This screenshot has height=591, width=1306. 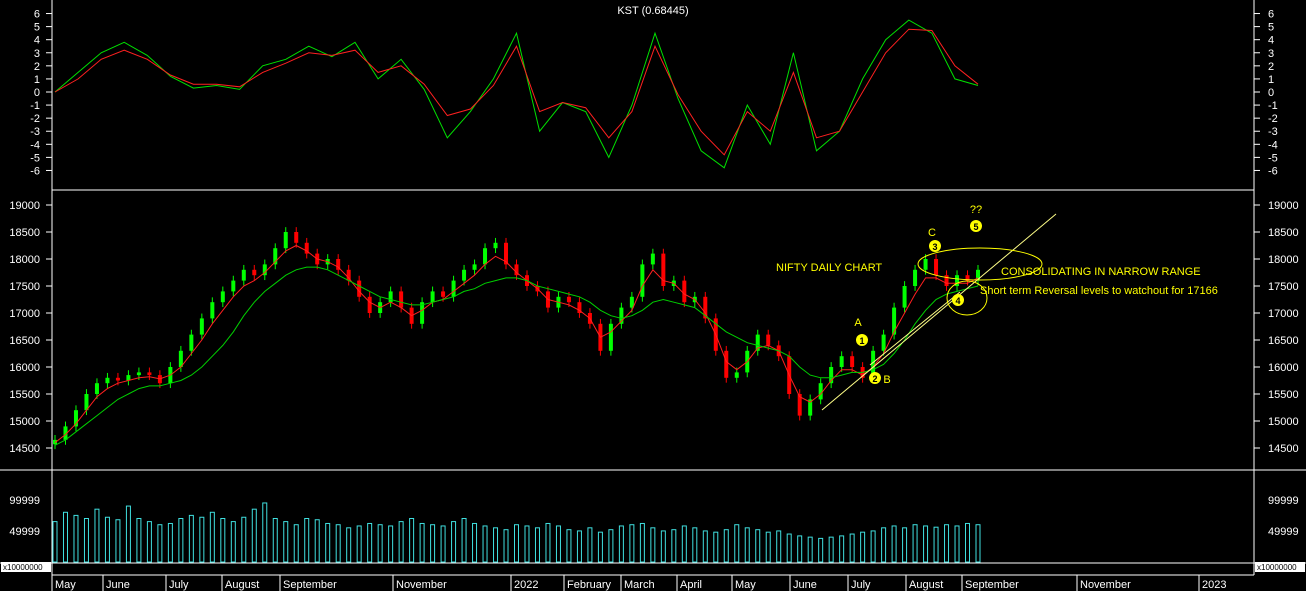 What do you see at coordinates (24, 314) in the screenshot?
I see `price-tick-label-left: 17000` at bounding box center [24, 314].